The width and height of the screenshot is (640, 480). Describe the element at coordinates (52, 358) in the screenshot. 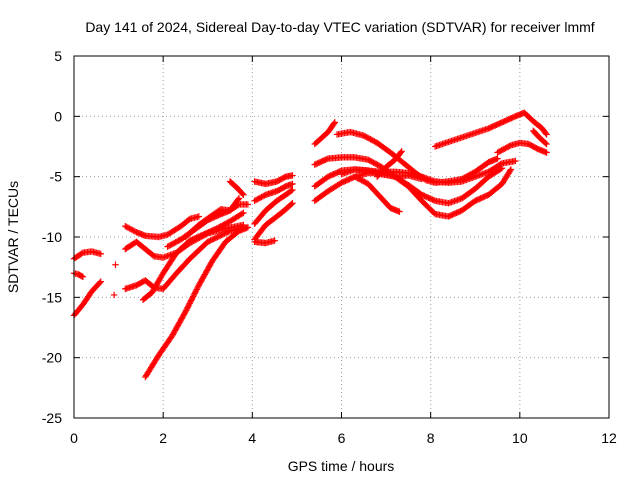

I see `y-tick-label: -20` at that location.